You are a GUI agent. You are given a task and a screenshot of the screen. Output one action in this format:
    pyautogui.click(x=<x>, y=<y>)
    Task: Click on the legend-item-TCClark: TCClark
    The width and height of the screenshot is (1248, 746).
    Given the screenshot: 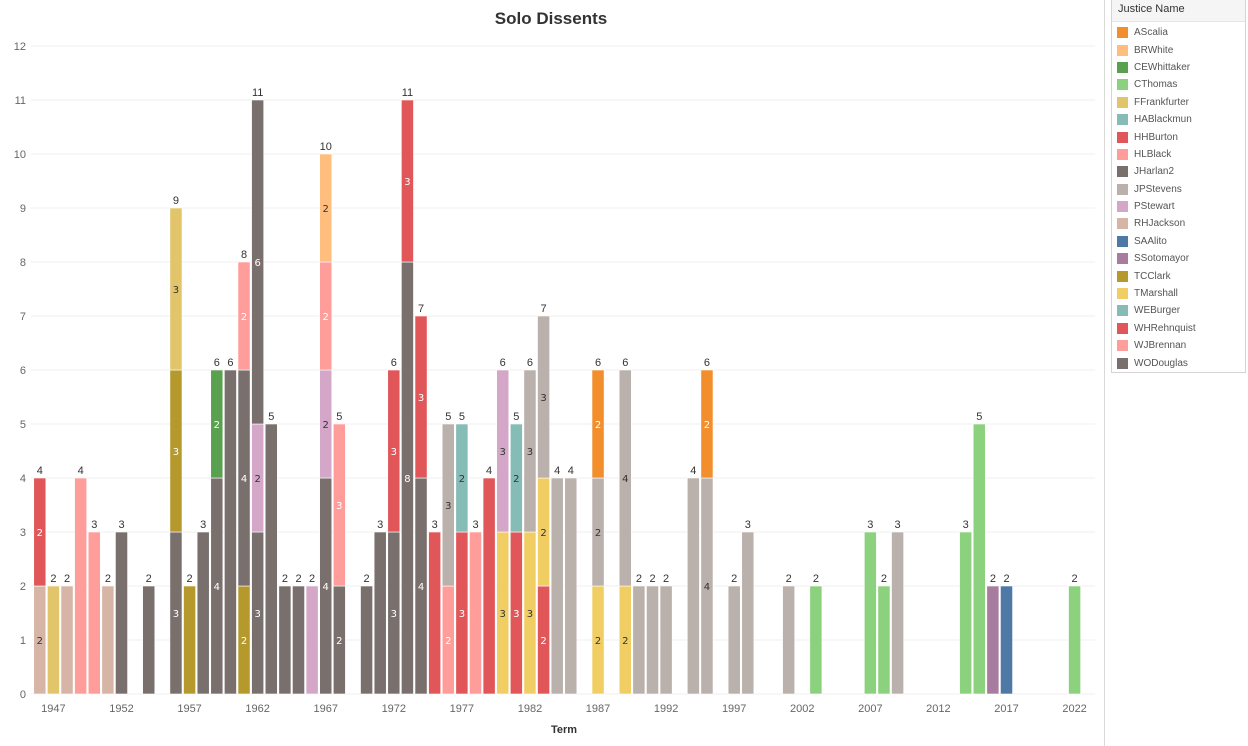 What is the action you would take?
    pyautogui.click(x=1178, y=275)
    